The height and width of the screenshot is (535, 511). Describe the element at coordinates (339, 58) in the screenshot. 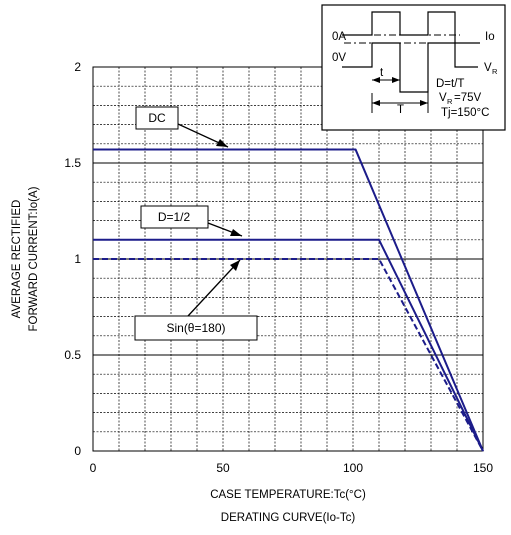

I see `inset-label-0v: 0V` at that location.